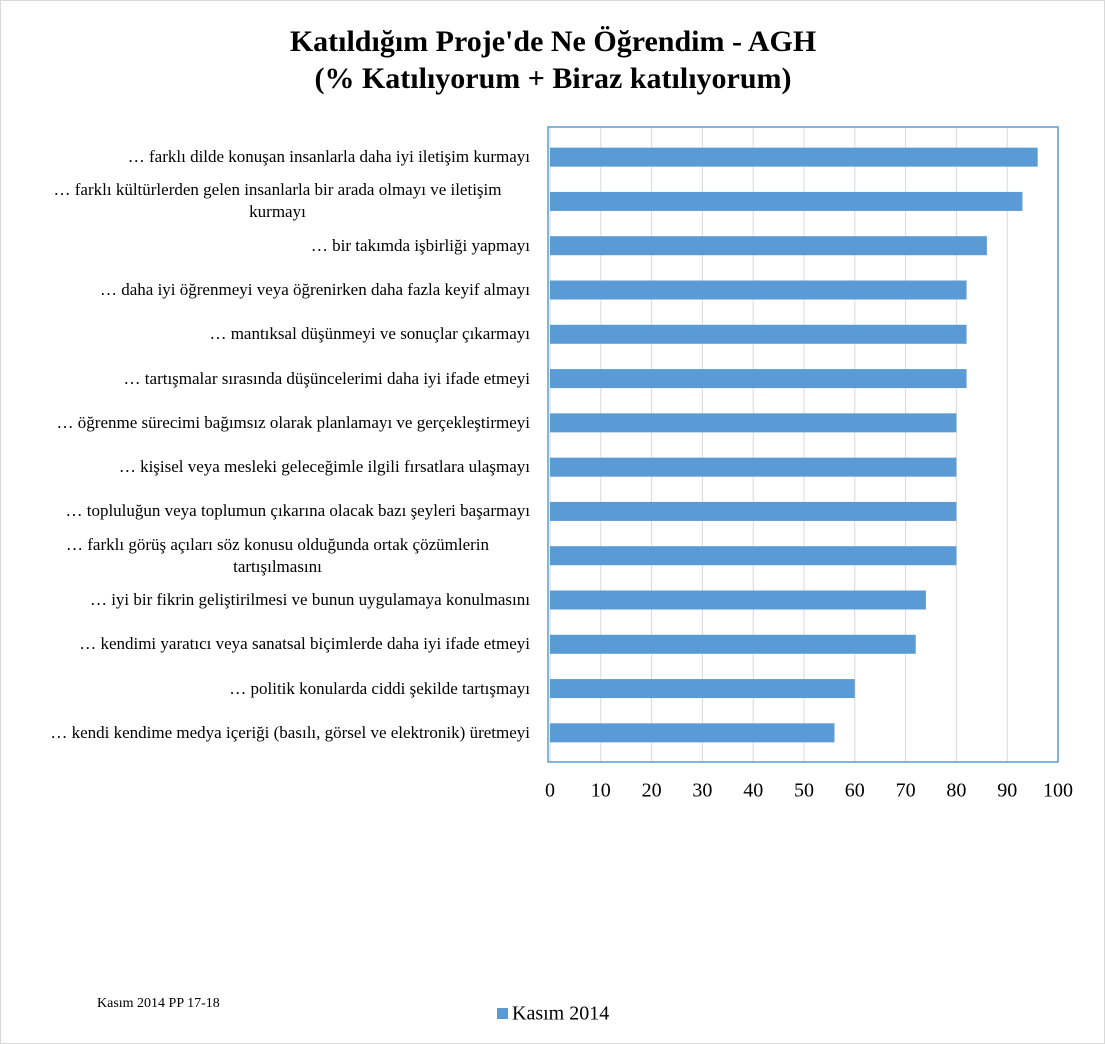 The image size is (1105, 1044). Describe the element at coordinates (753, 791) in the screenshot. I see `x-tick-label: 40` at that location.